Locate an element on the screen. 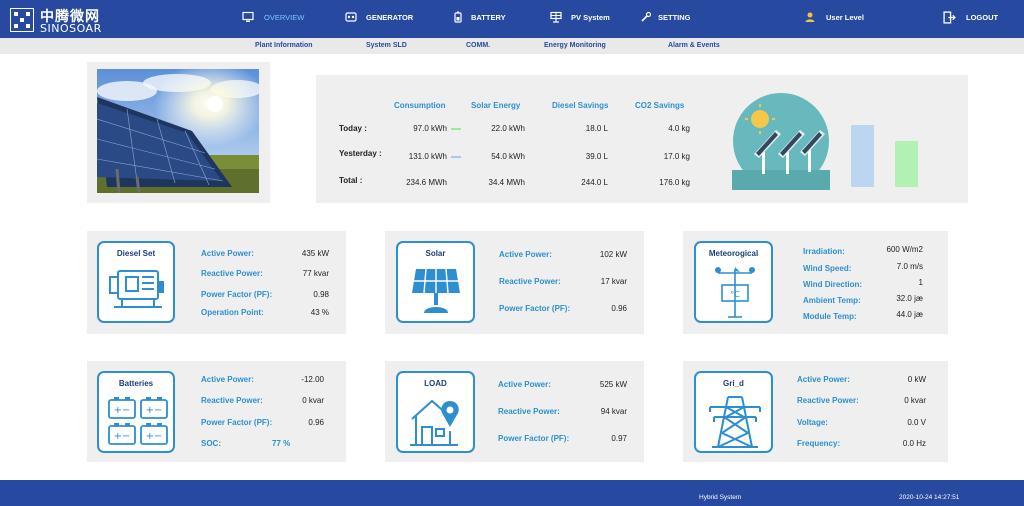  header-diesel-savings: Diesel Savings is located at coordinates (580, 105).